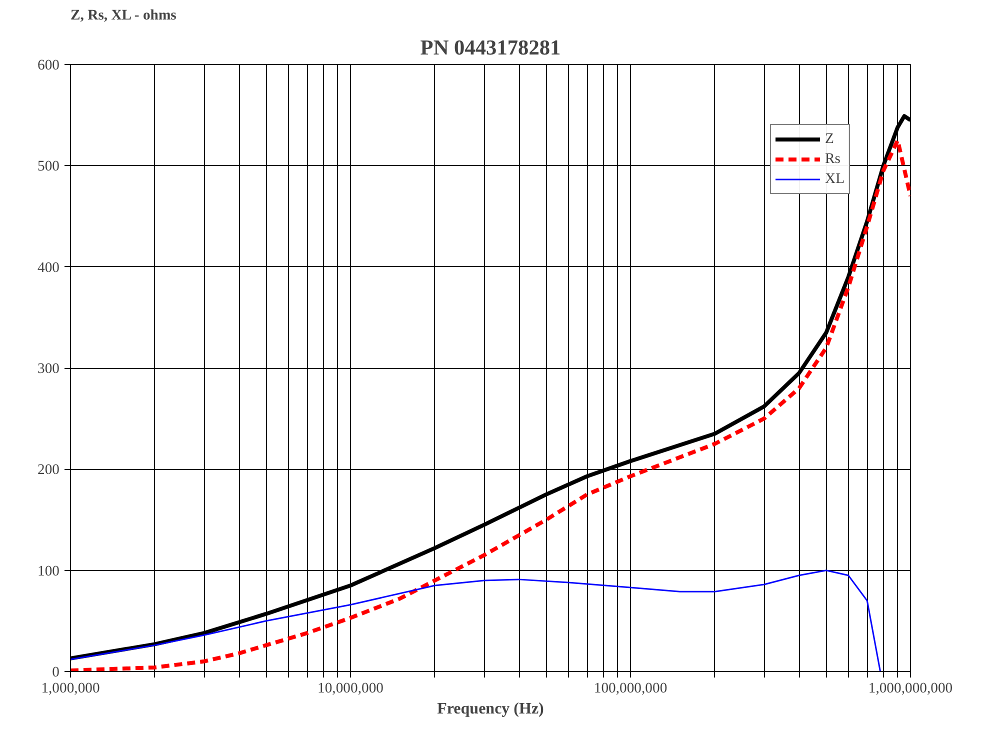  Describe the element at coordinates (910, 688) in the screenshot. I see `x-tick-label: 1,000,000,000` at that location.